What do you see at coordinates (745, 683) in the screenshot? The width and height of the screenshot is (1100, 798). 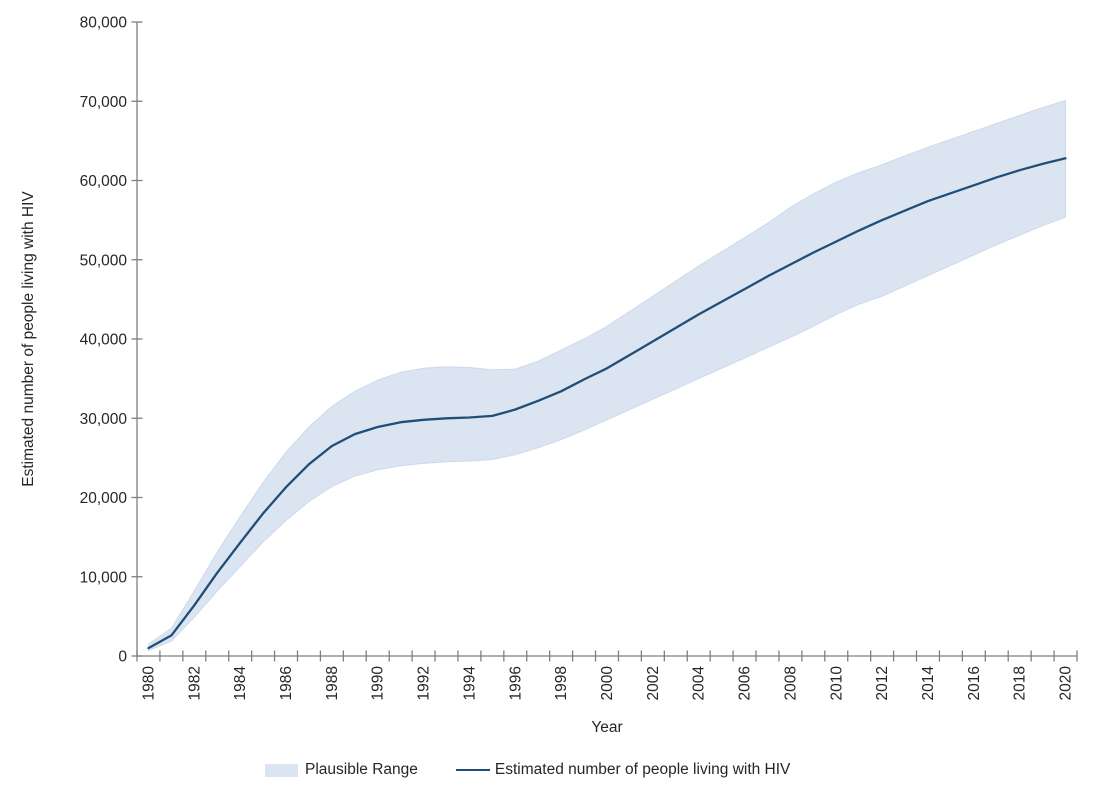 I see `svg-text: 2006` at bounding box center [745, 683].